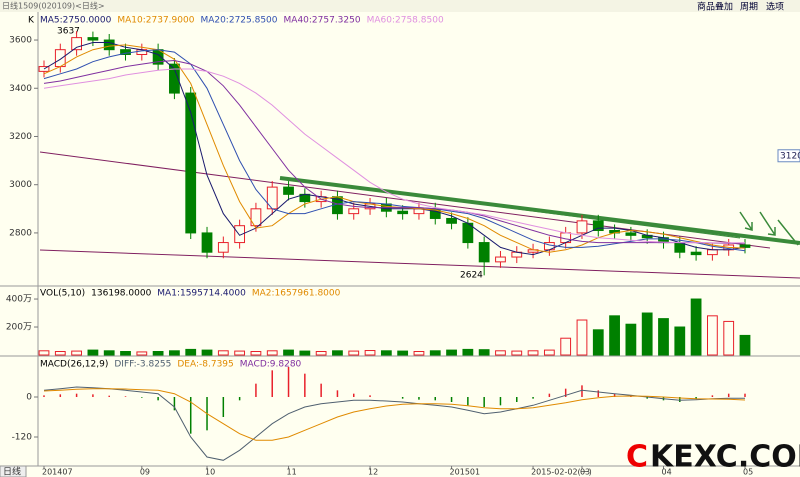 The width and height of the screenshot is (800, 477). What do you see at coordinates (201, 294) in the screenshot?
I see `volume-legend: MA1:1595714.4000` at bounding box center [201, 294].